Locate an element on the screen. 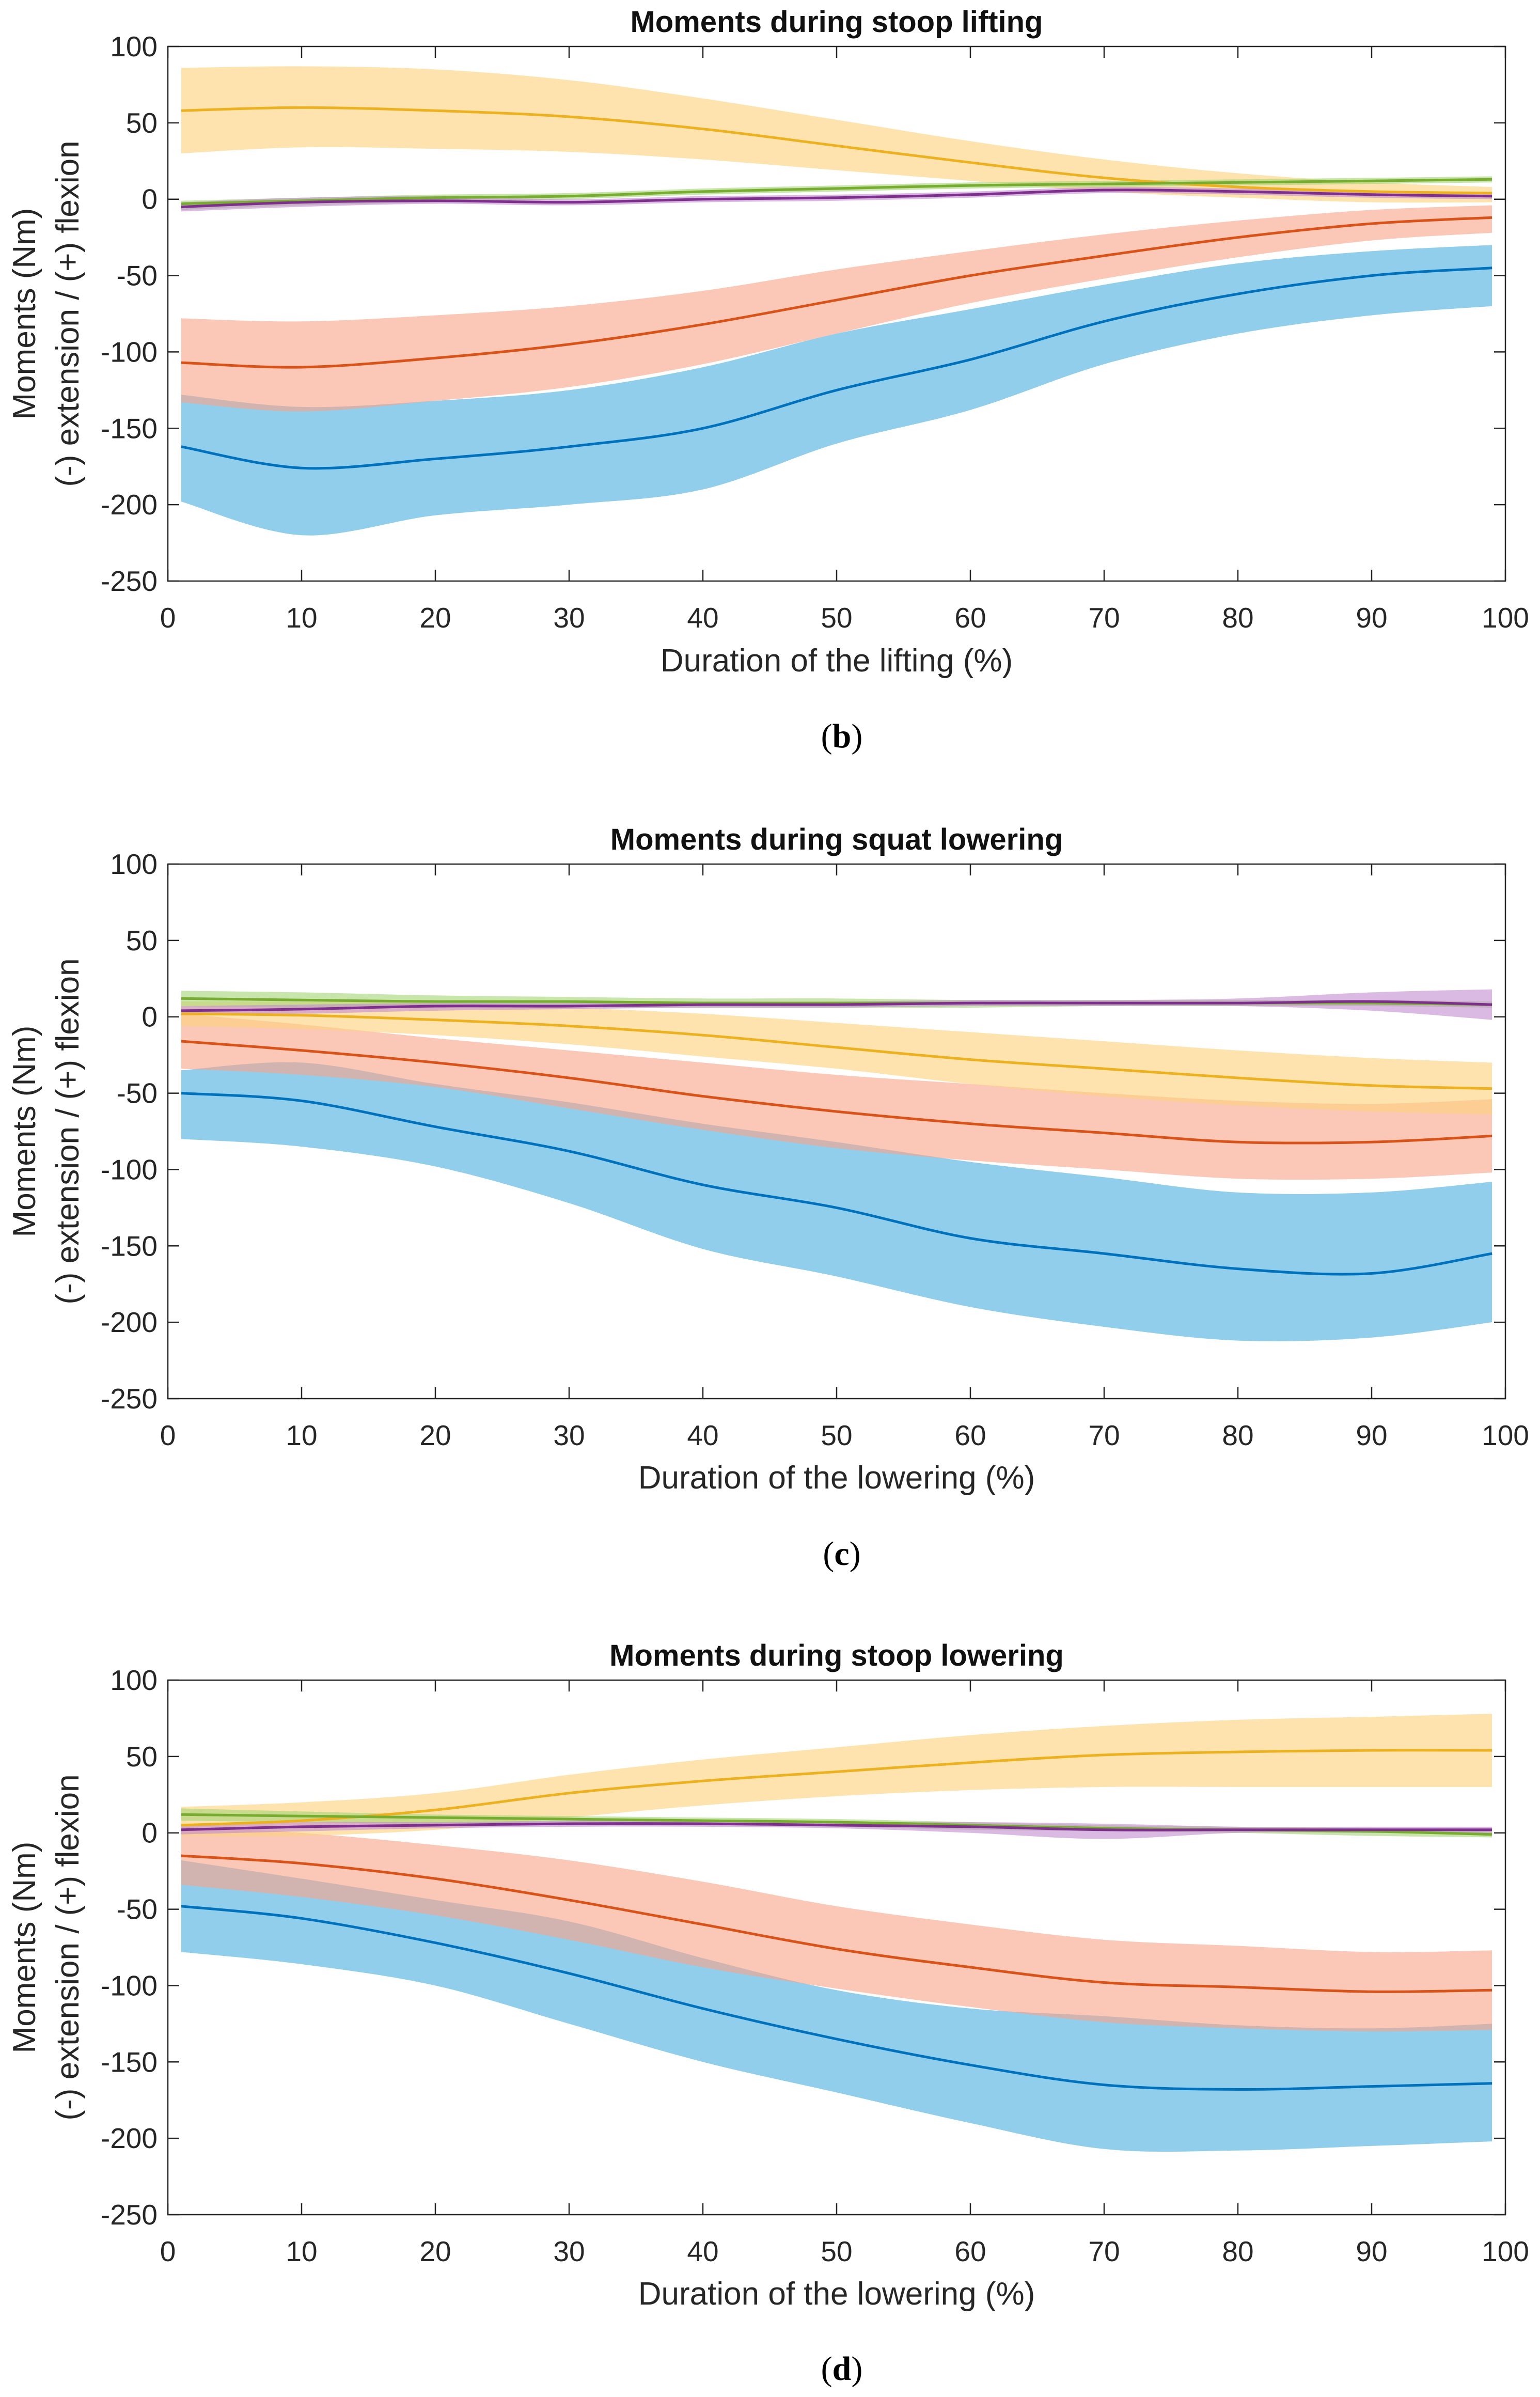 The width and height of the screenshot is (1540, 2397). panel-caption-letter: d is located at coordinates (842, 2369).